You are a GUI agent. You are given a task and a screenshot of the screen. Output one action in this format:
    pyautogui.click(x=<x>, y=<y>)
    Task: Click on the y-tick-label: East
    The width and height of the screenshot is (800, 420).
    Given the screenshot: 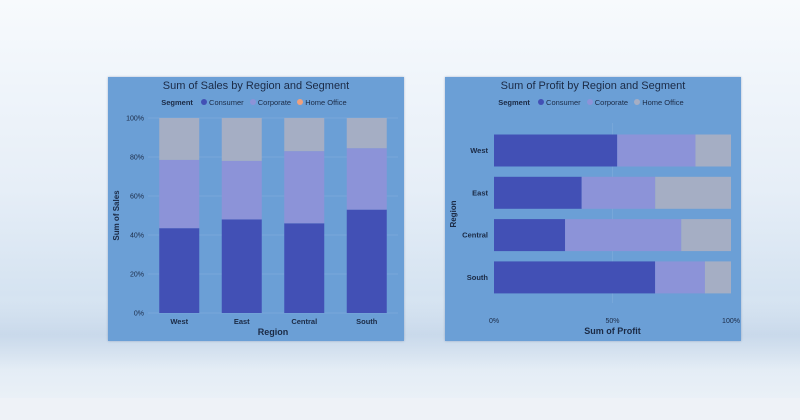 What is the action you would take?
    pyautogui.click(x=480, y=192)
    